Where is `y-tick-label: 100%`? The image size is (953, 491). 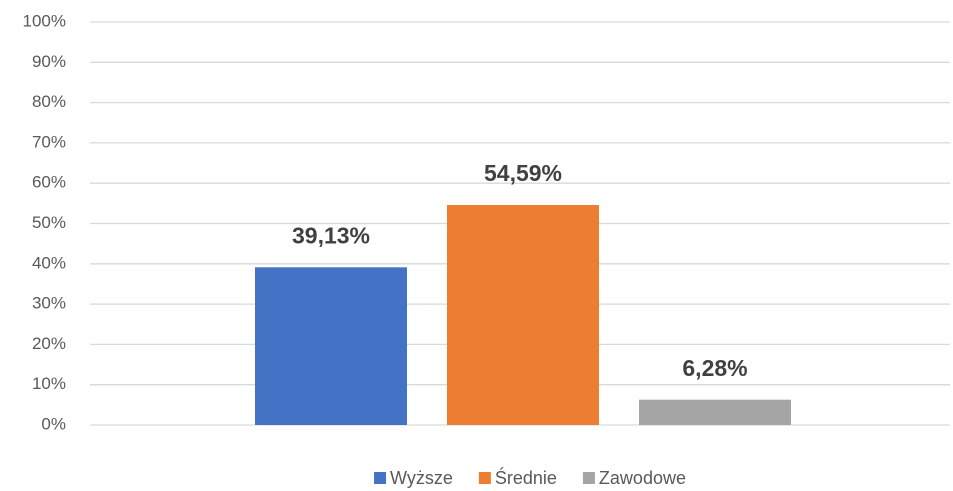 y-tick-label: 100% is located at coordinates (44, 20).